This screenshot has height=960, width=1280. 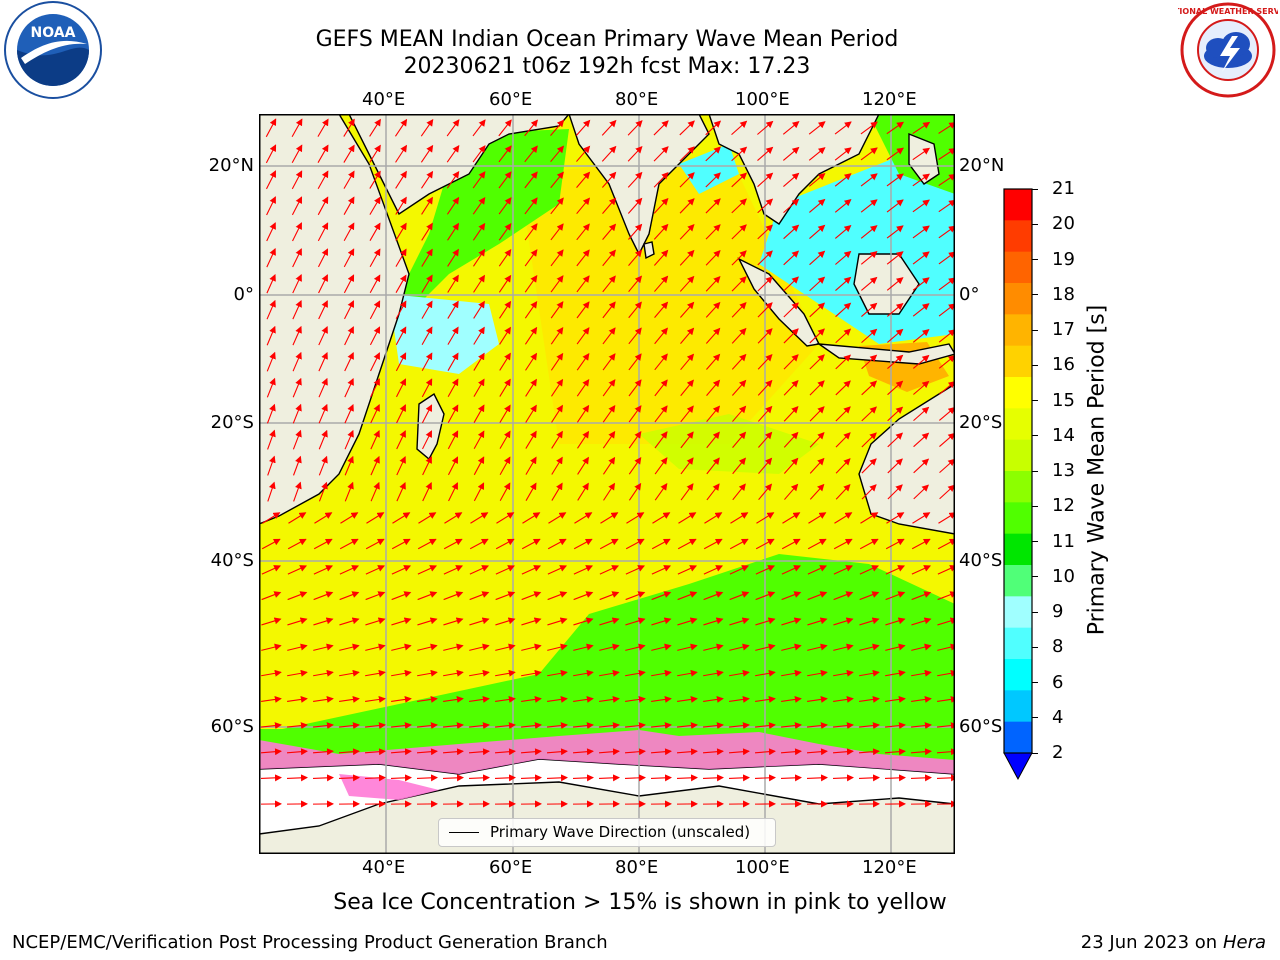 What do you see at coordinates (1058, 717) in the screenshot?
I see `colorbar-tick-label: 4` at bounding box center [1058, 717].